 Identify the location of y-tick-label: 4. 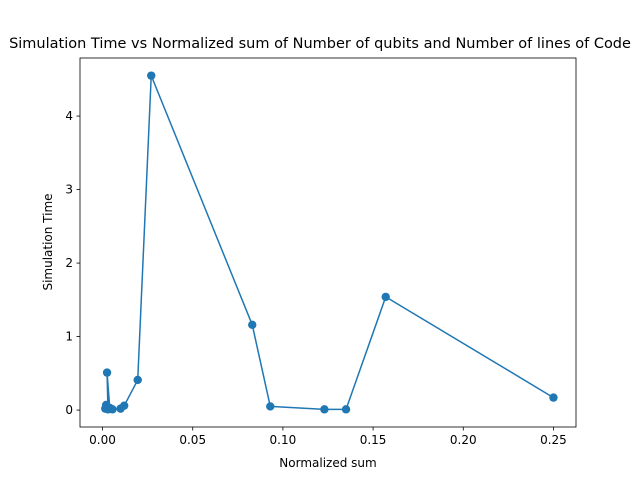
(69, 116).